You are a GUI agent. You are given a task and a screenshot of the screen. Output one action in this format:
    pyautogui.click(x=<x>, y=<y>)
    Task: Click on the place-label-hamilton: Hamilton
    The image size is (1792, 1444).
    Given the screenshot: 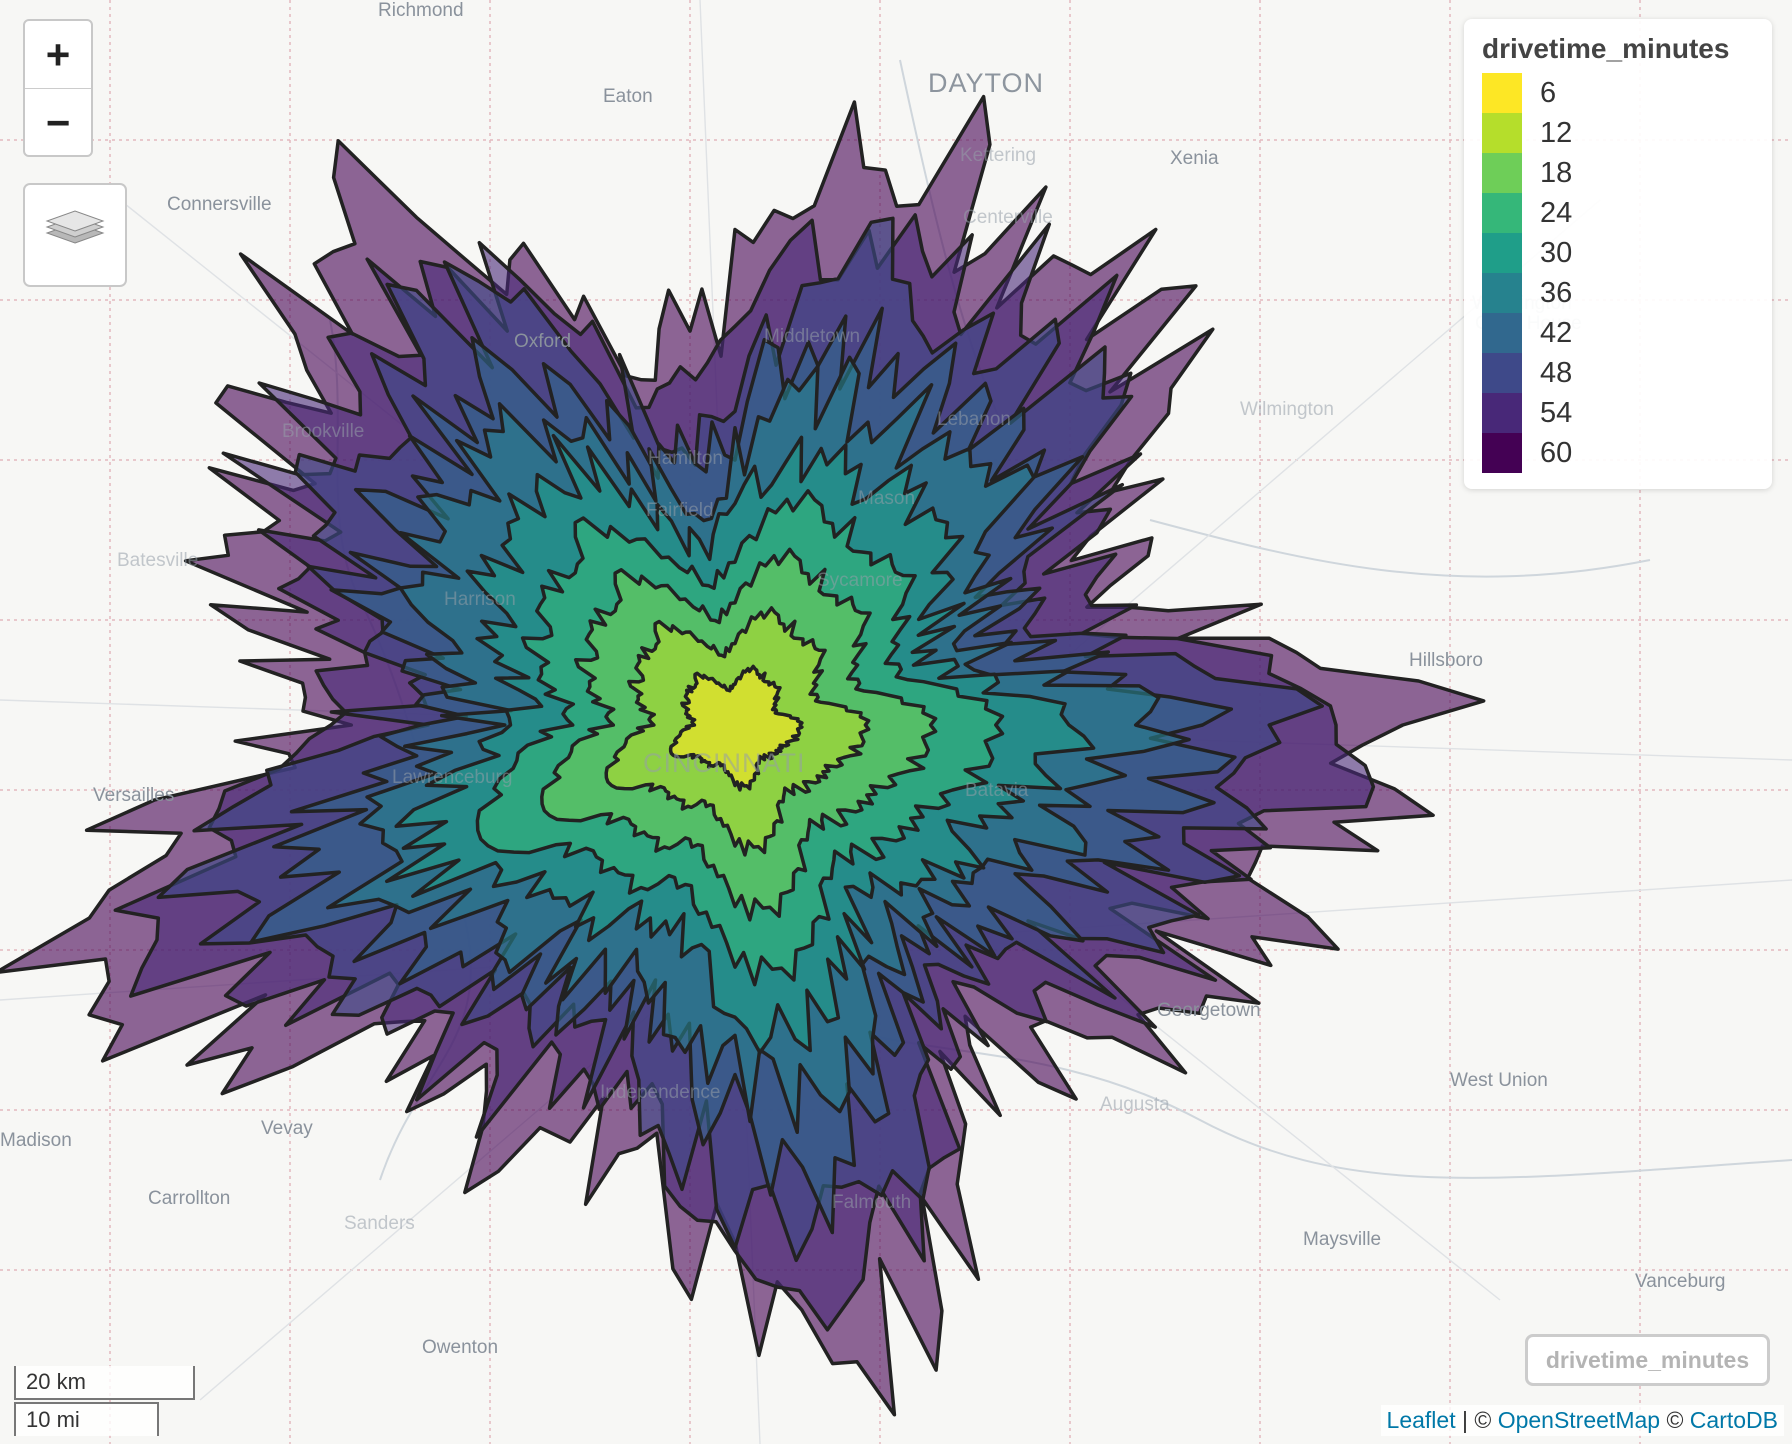 What is the action you would take?
    pyautogui.click(x=685, y=458)
    